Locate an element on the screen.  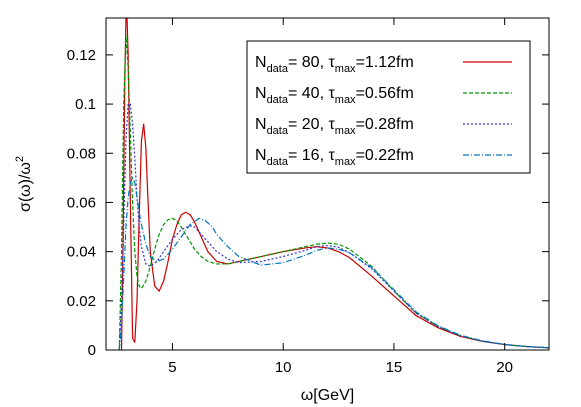
legend-label-4: Ndata= 16, τmax=0.22fm is located at coordinates (334, 157).